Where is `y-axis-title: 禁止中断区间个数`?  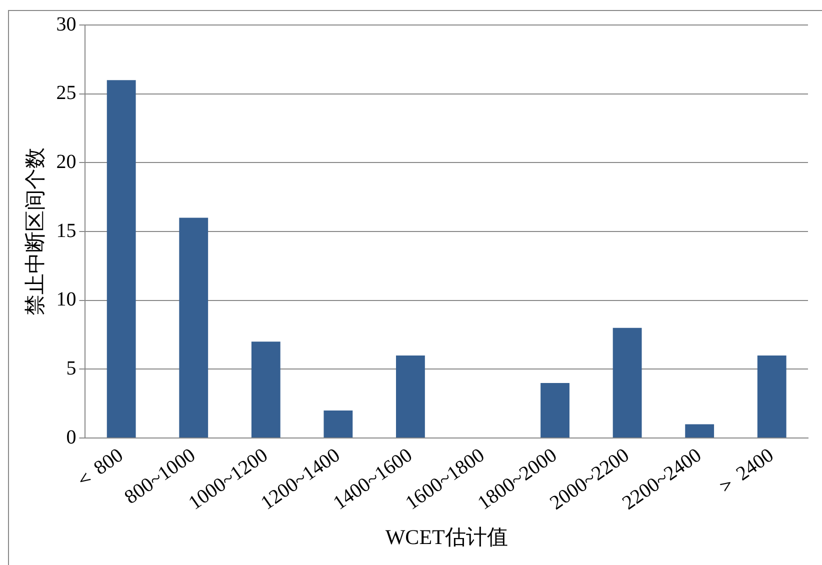
y-axis-title: 禁止中断区间个数 is located at coordinates (35, 232).